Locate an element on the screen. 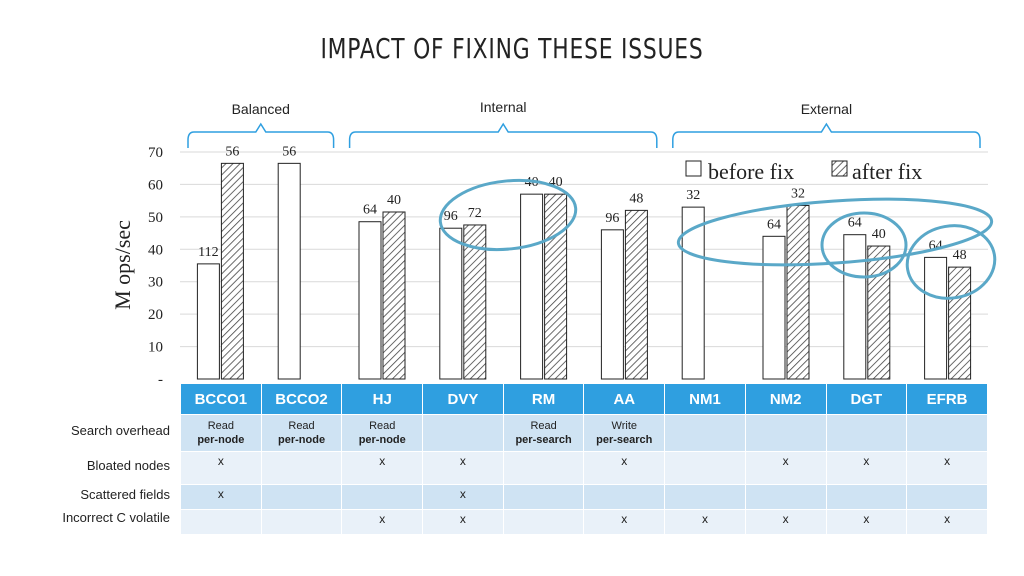  y-tick-label: 50 is located at coordinates (155, 218).